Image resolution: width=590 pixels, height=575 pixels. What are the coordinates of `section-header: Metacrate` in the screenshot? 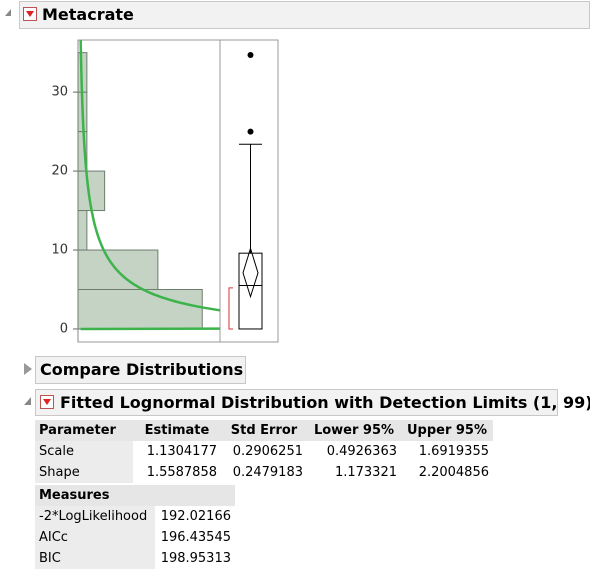 It's located at (304, 15).